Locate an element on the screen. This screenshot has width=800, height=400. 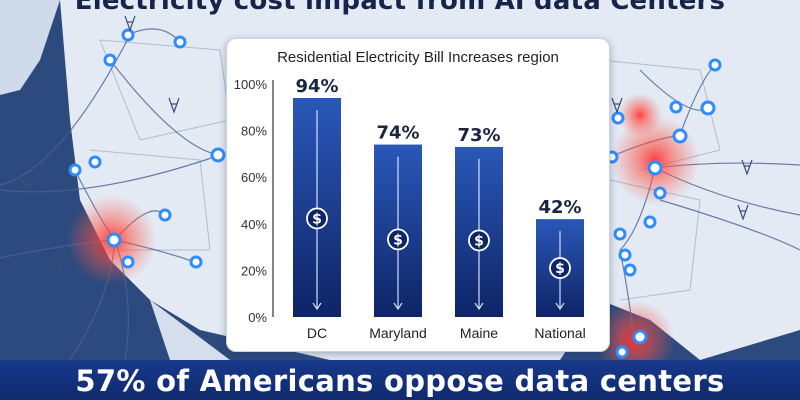
y-tick-label: 100% is located at coordinates (251, 84).